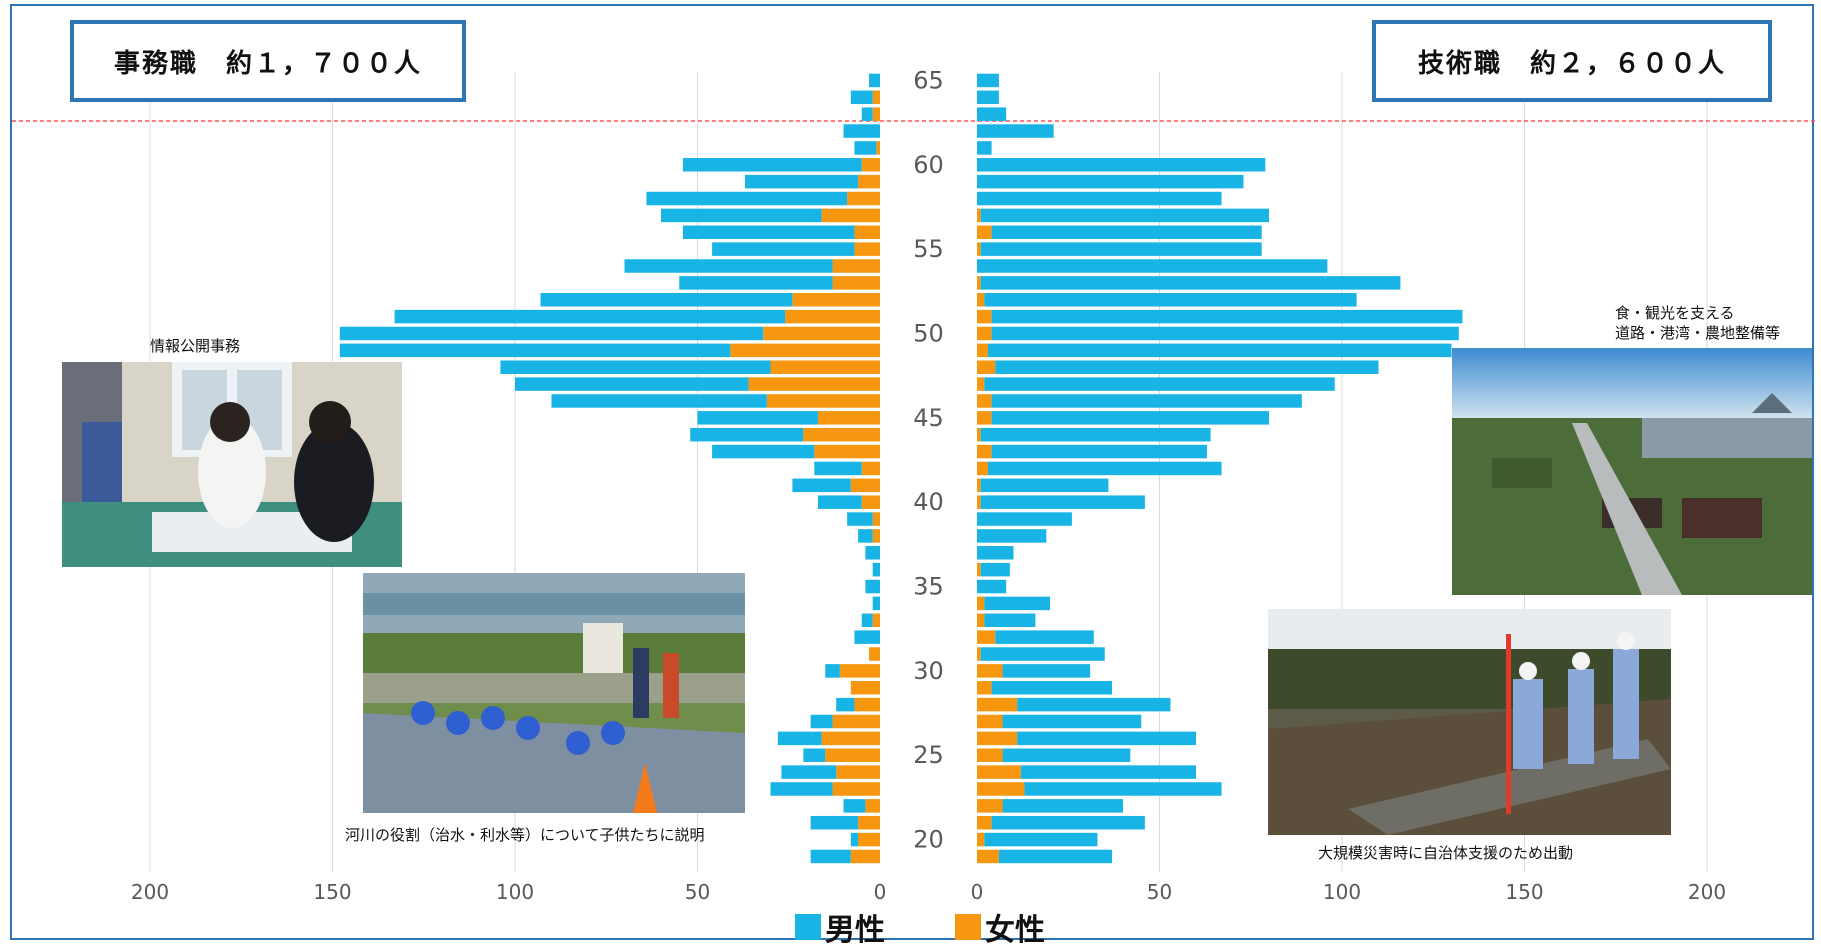 The width and height of the screenshot is (1821, 949). Describe the element at coordinates (920, 927) in the screenshot. I see `legend: 男性 女性` at that location.